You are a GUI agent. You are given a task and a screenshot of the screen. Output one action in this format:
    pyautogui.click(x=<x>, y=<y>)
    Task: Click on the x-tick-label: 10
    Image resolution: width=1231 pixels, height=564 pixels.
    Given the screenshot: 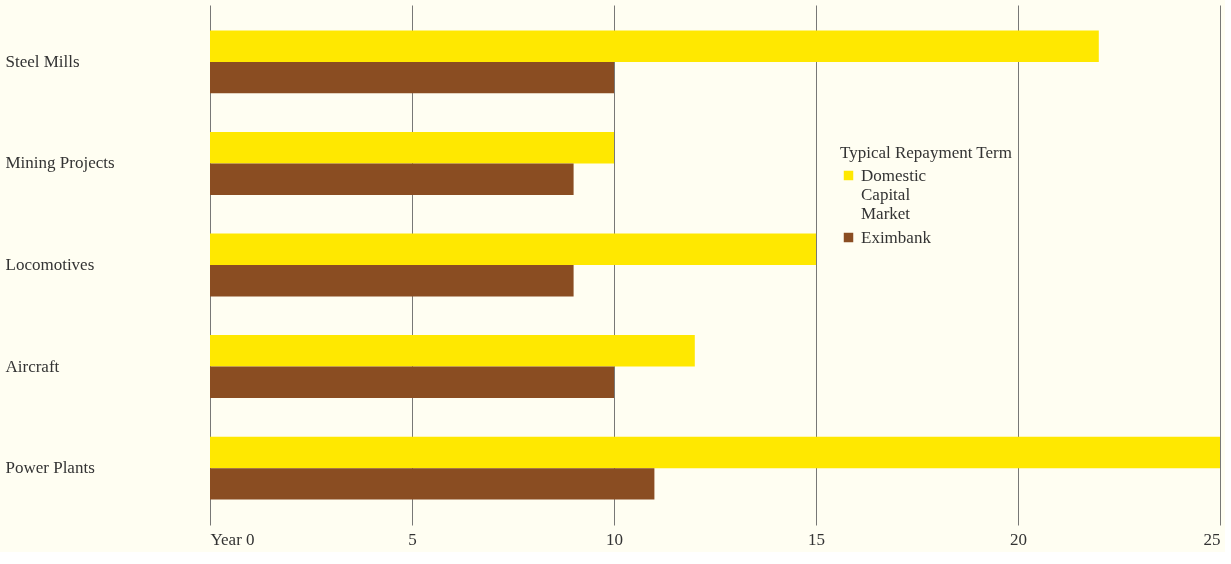 What is the action you would take?
    pyautogui.click(x=614, y=539)
    